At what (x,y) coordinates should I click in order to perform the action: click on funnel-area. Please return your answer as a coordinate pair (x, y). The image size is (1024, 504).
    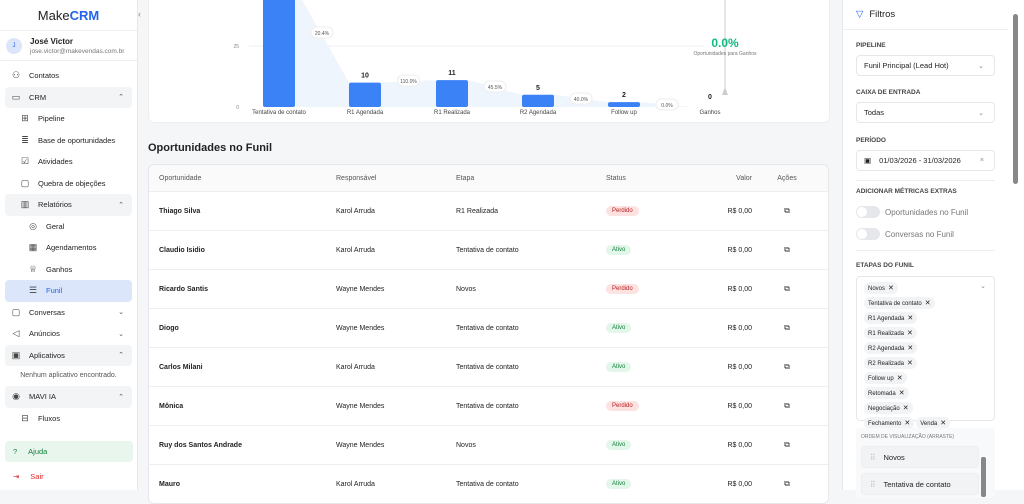
    Looking at the image, I should click on (510, 53).